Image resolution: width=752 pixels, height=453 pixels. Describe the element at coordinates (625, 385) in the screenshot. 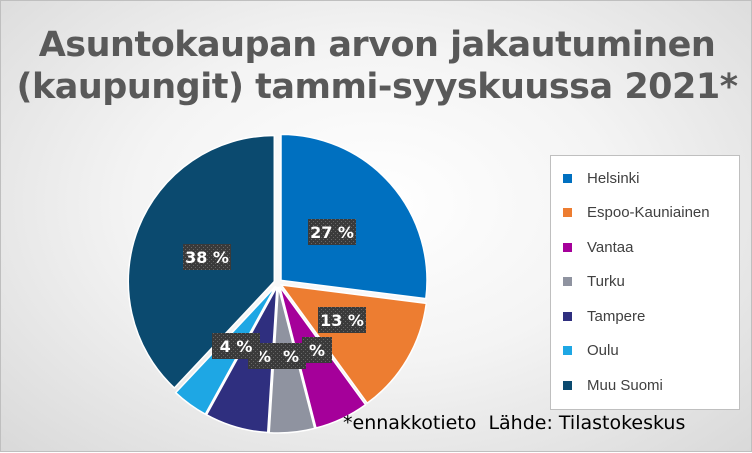

I see `legend-label: Muu Suomi` at that location.